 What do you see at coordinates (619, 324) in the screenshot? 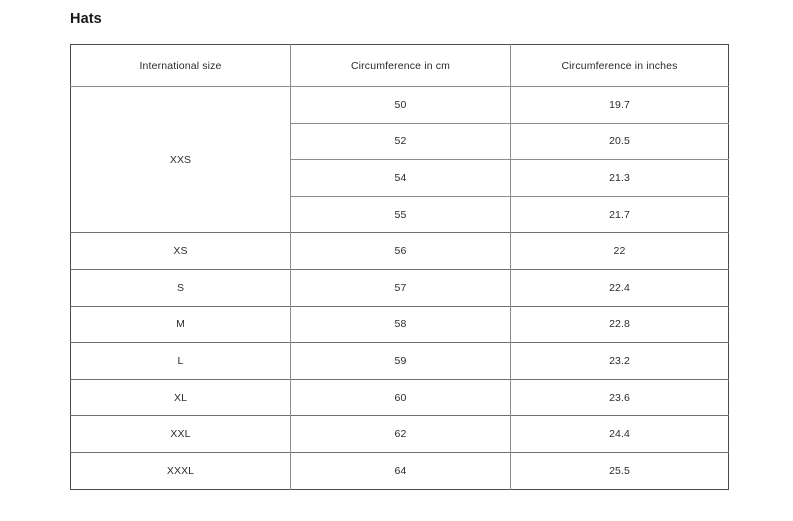
I see `cell-circumference-inches: 22.8` at bounding box center [619, 324].